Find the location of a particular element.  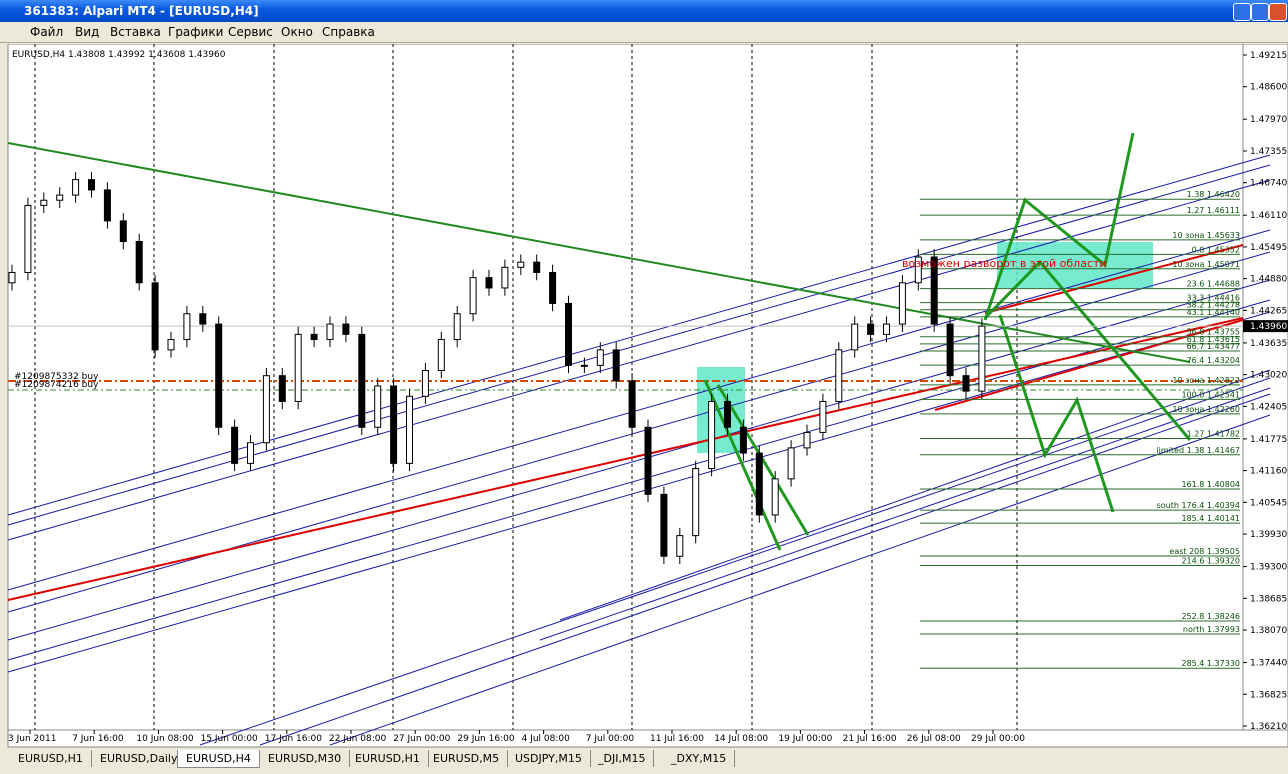

menu-item: Вид is located at coordinates (87, 32).